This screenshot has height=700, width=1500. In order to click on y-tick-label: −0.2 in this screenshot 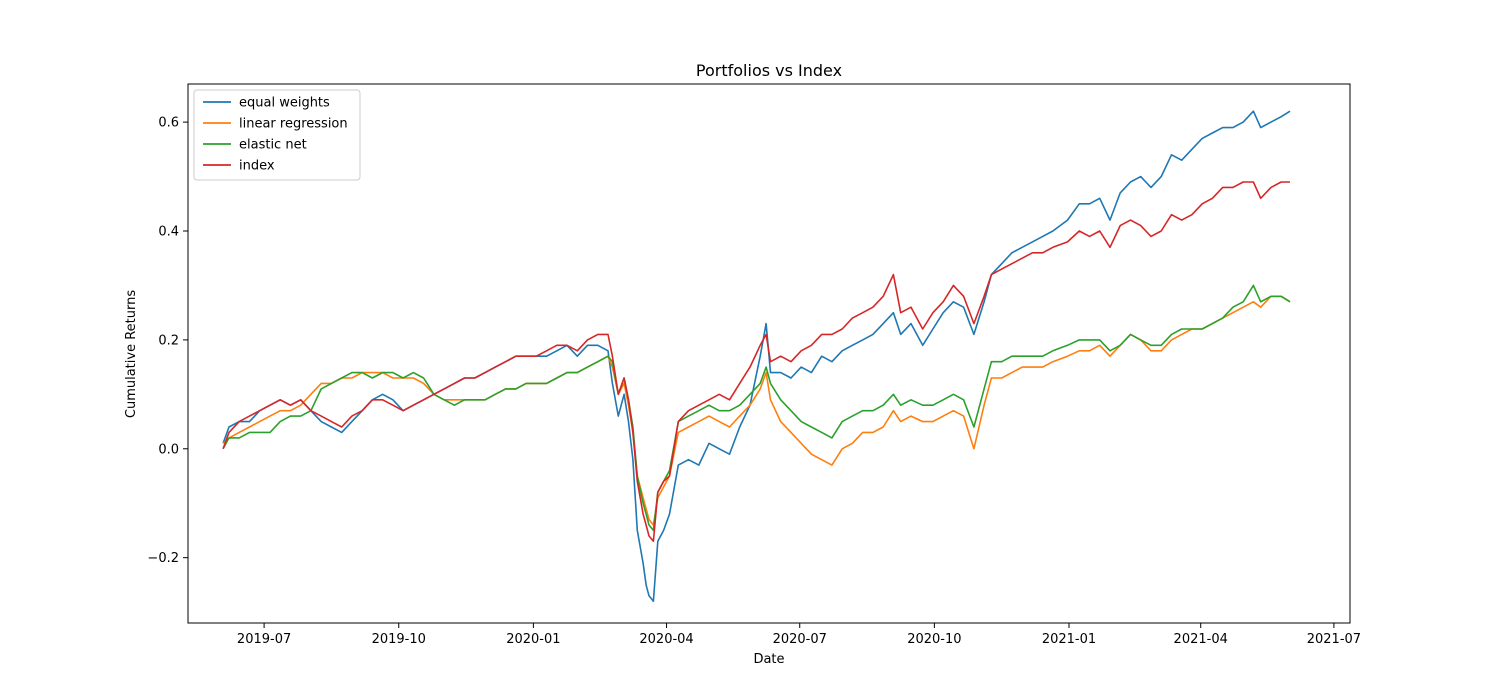, I will do `click(163, 558)`.